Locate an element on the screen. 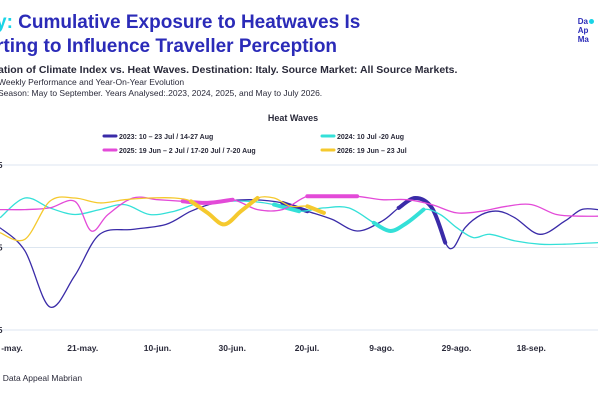 The image size is (600, 400). x-tick-label-6: 29-ago. is located at coordinates (457, 348).